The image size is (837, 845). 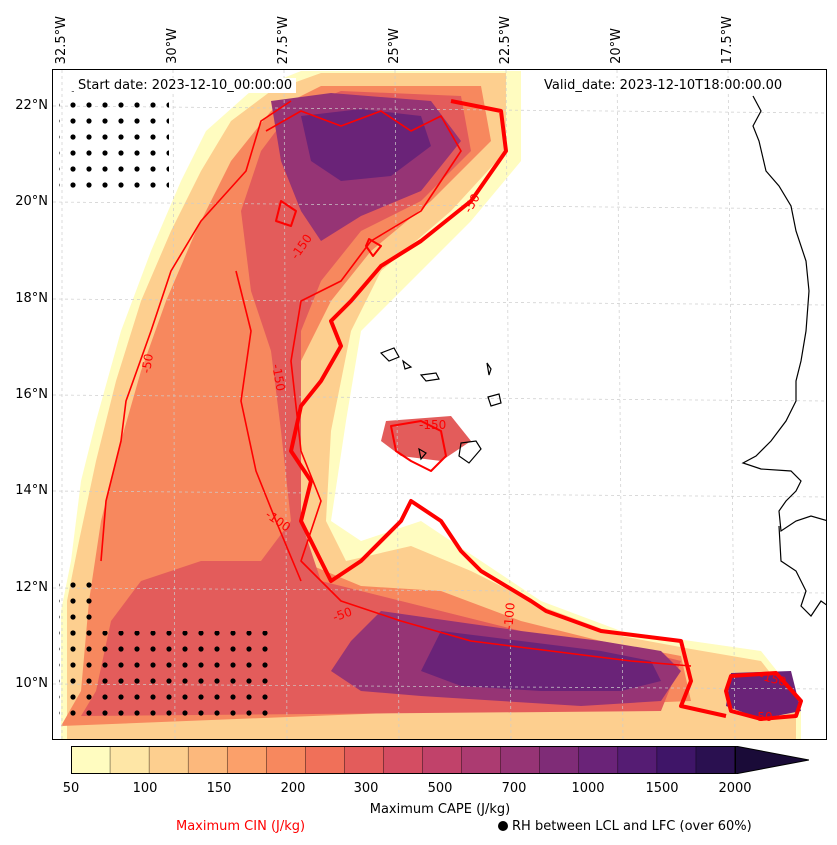 What do you see at coordinates (219, 788) in the screenshot?
I see `colorbar-tick-150: 150` at bounding box center [219, 788].